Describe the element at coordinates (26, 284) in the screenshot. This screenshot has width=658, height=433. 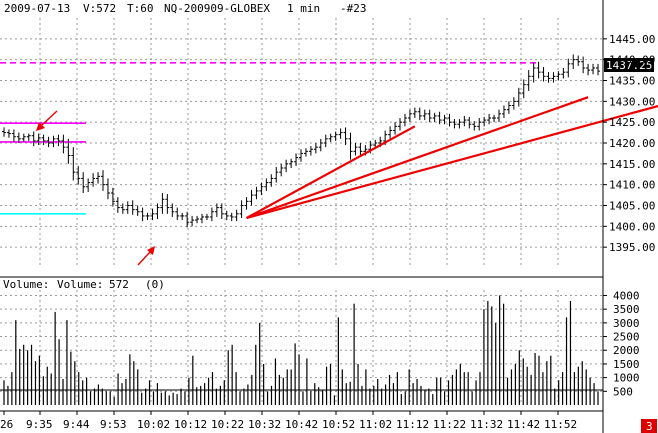
I see `volume-title: Volume:` at that location.